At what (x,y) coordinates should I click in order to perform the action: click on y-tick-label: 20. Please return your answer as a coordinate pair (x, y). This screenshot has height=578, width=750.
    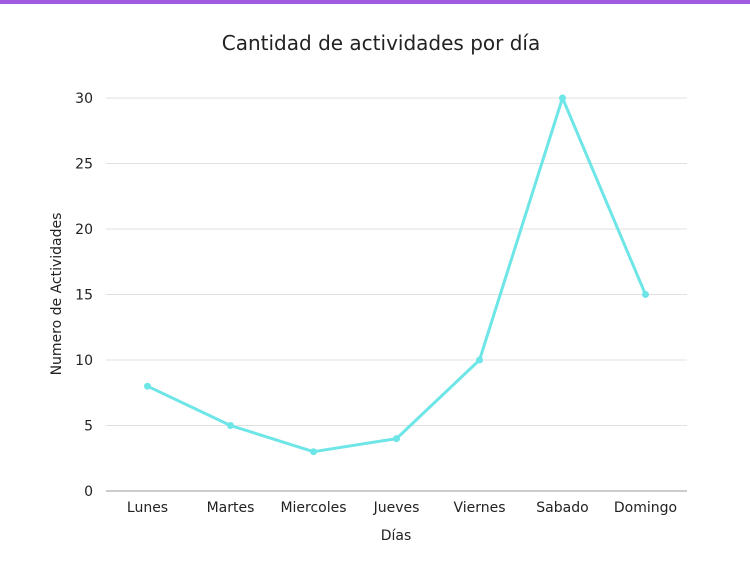
    Looking at the image, I should click on (84, 230).